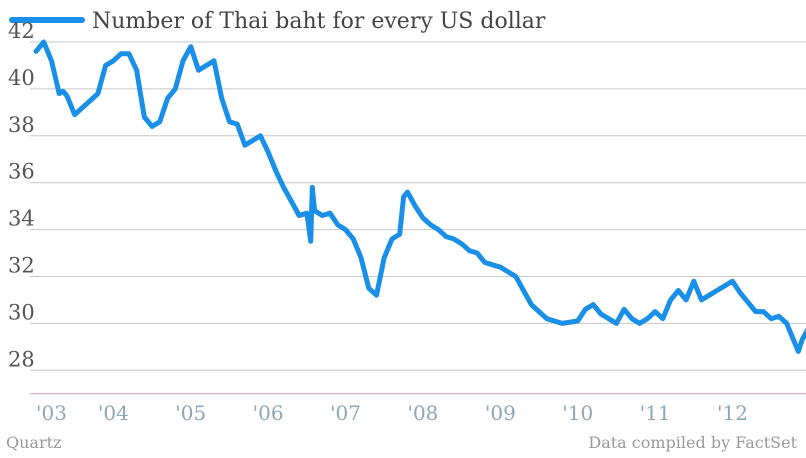 The width and height of the screenshot is (806, 458). I want to click on x-tick-label: '12, so click(732, 413).